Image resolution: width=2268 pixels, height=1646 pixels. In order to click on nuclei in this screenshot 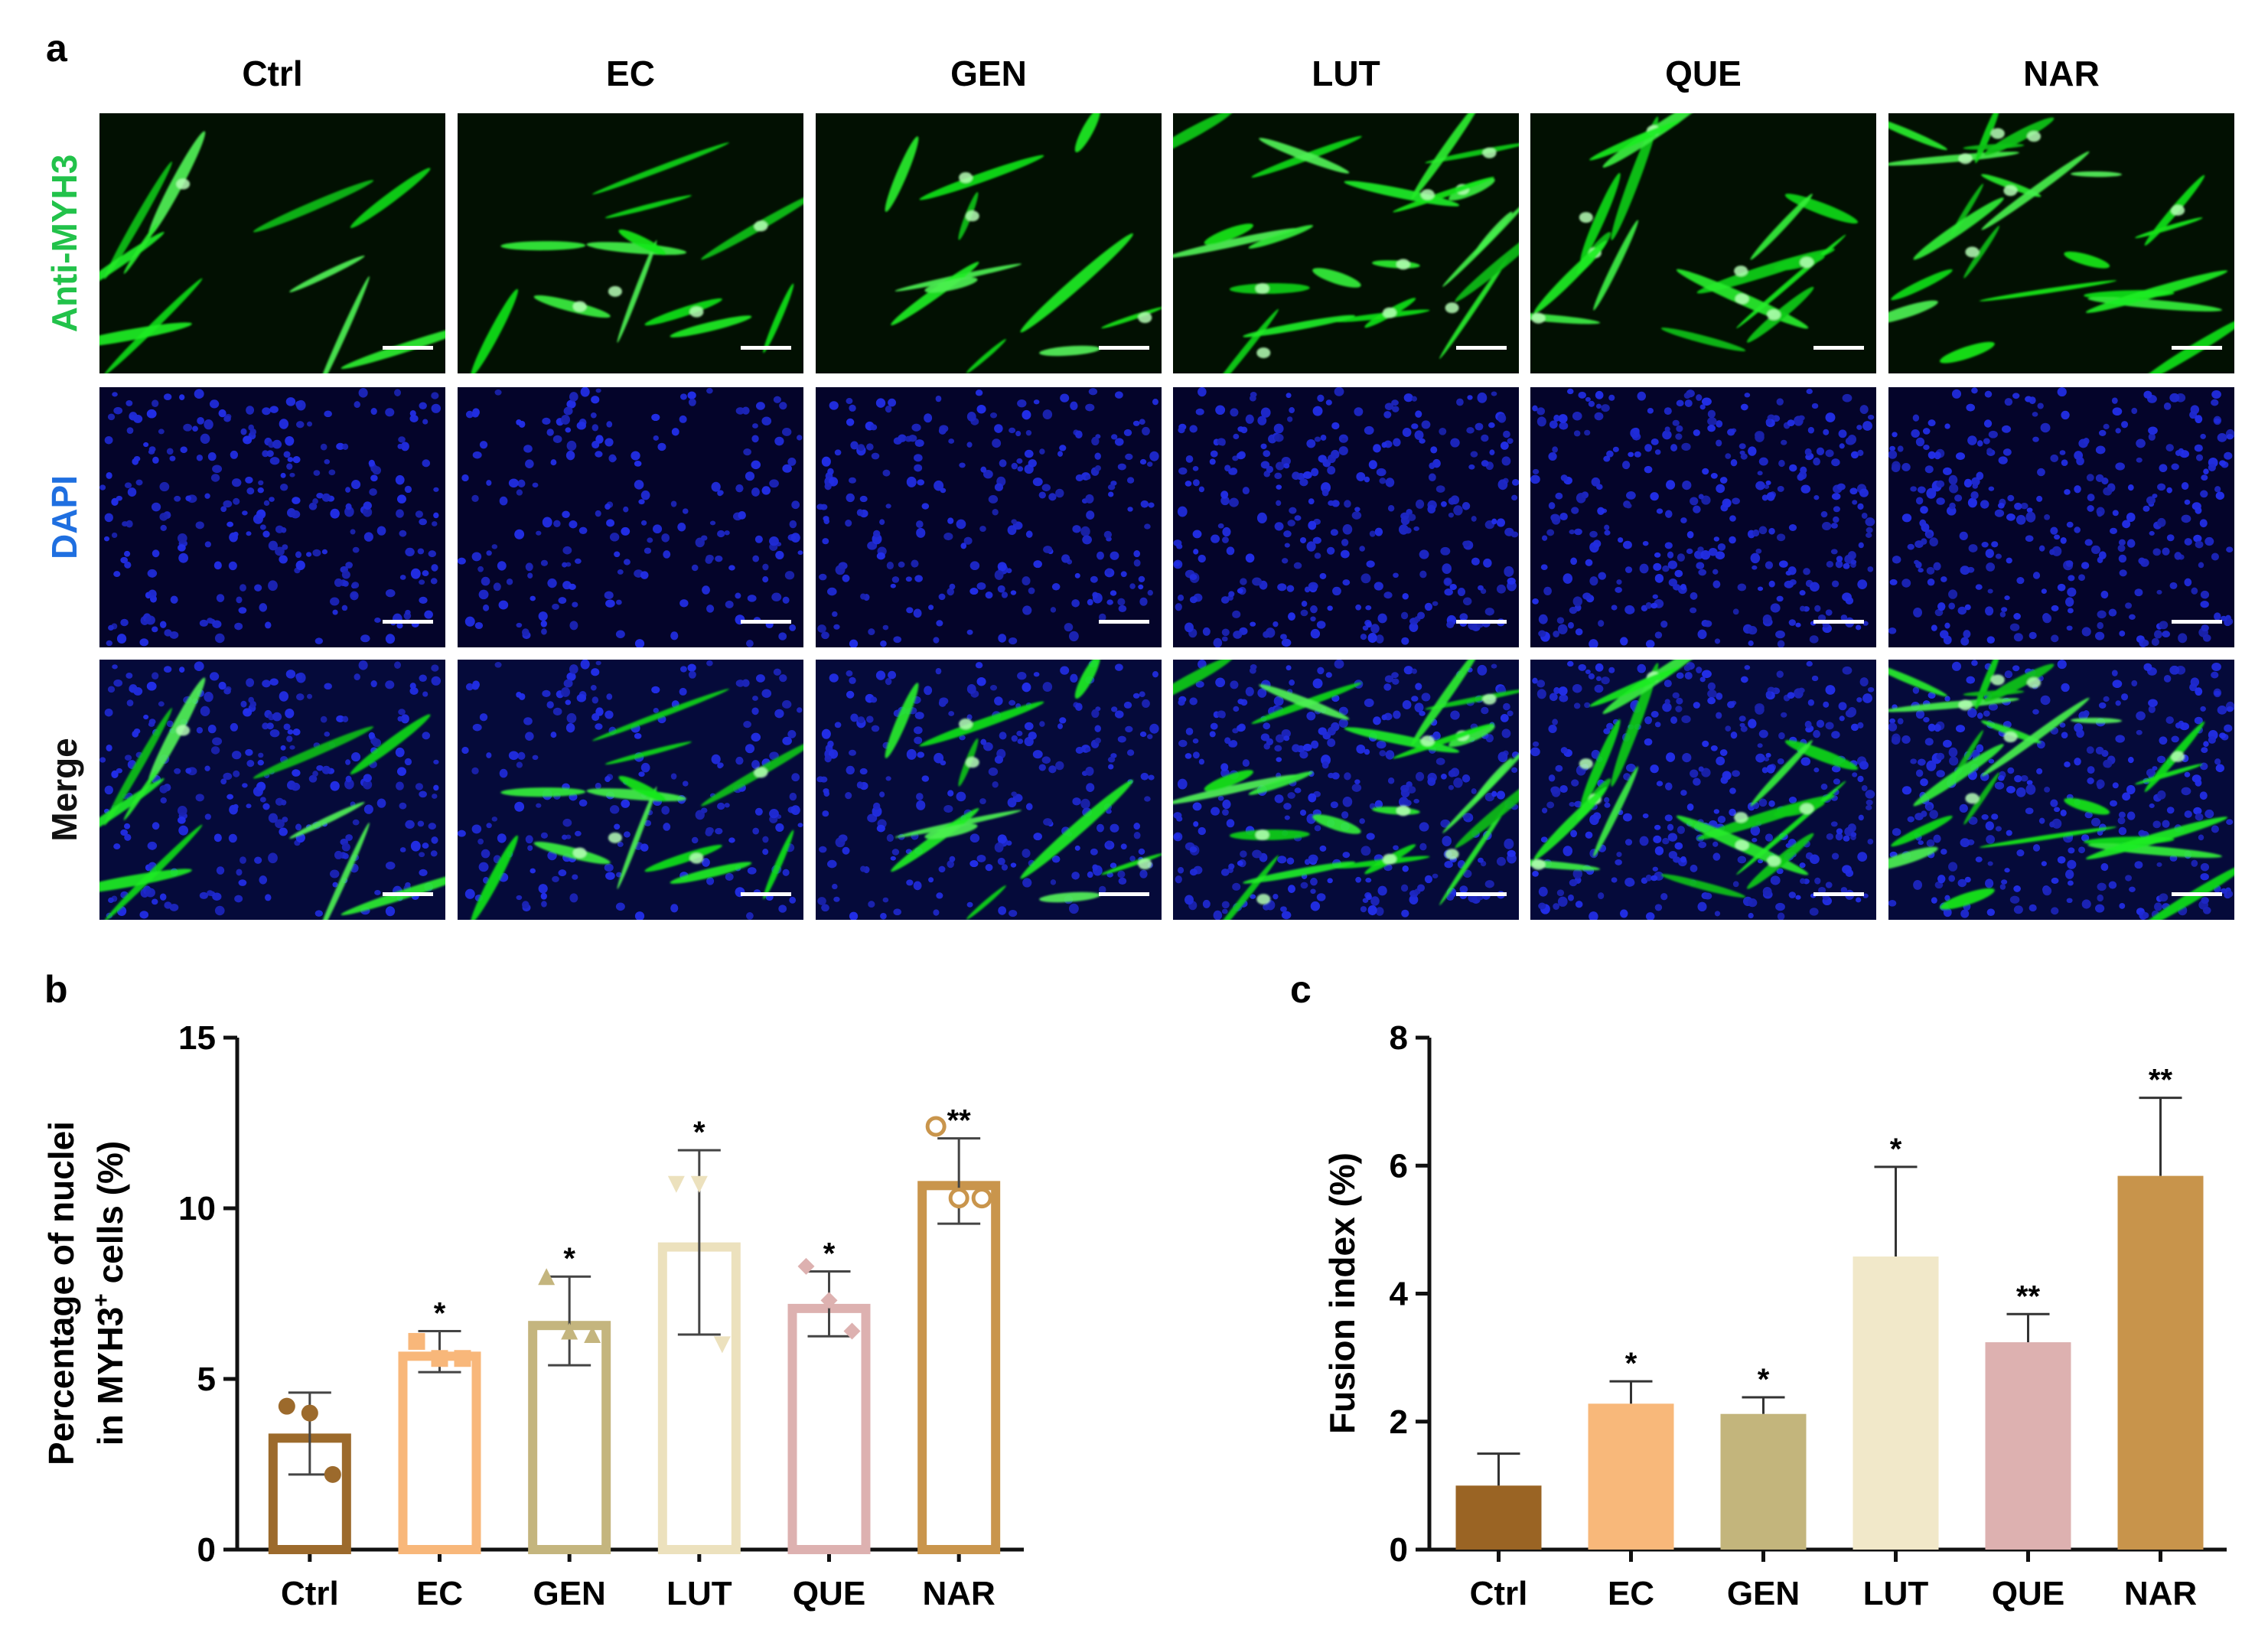, I will do `click(1346, 790)`.